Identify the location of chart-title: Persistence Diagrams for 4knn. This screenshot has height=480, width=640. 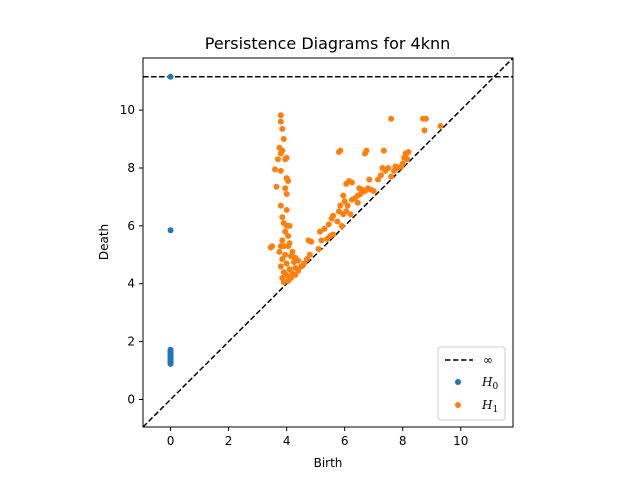
(328, 43).